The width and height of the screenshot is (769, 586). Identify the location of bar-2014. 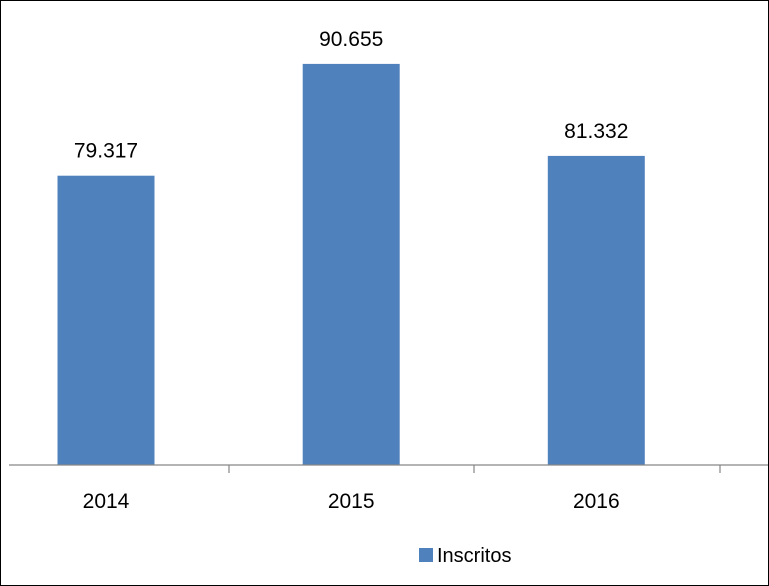
(106, 320).